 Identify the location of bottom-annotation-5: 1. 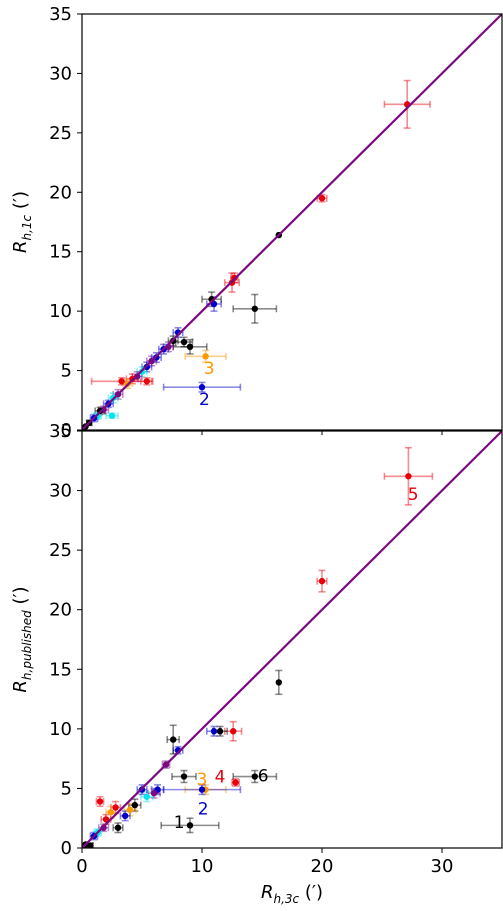
(179, 823).